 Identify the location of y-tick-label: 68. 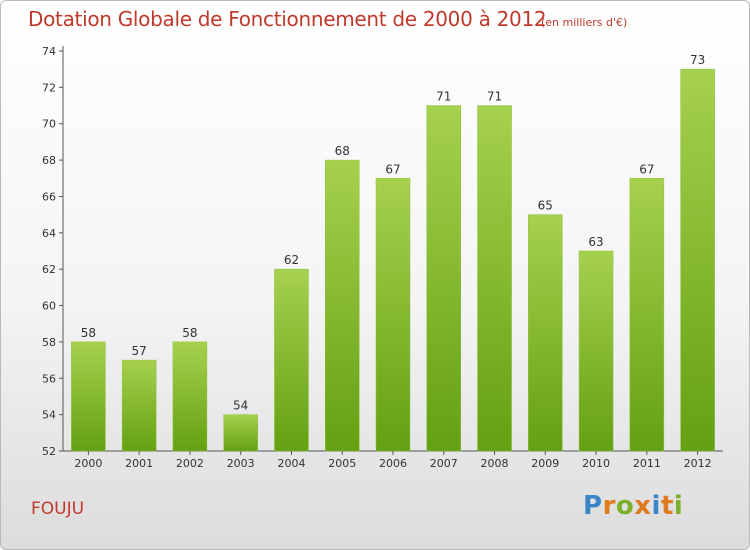
(49, 160).